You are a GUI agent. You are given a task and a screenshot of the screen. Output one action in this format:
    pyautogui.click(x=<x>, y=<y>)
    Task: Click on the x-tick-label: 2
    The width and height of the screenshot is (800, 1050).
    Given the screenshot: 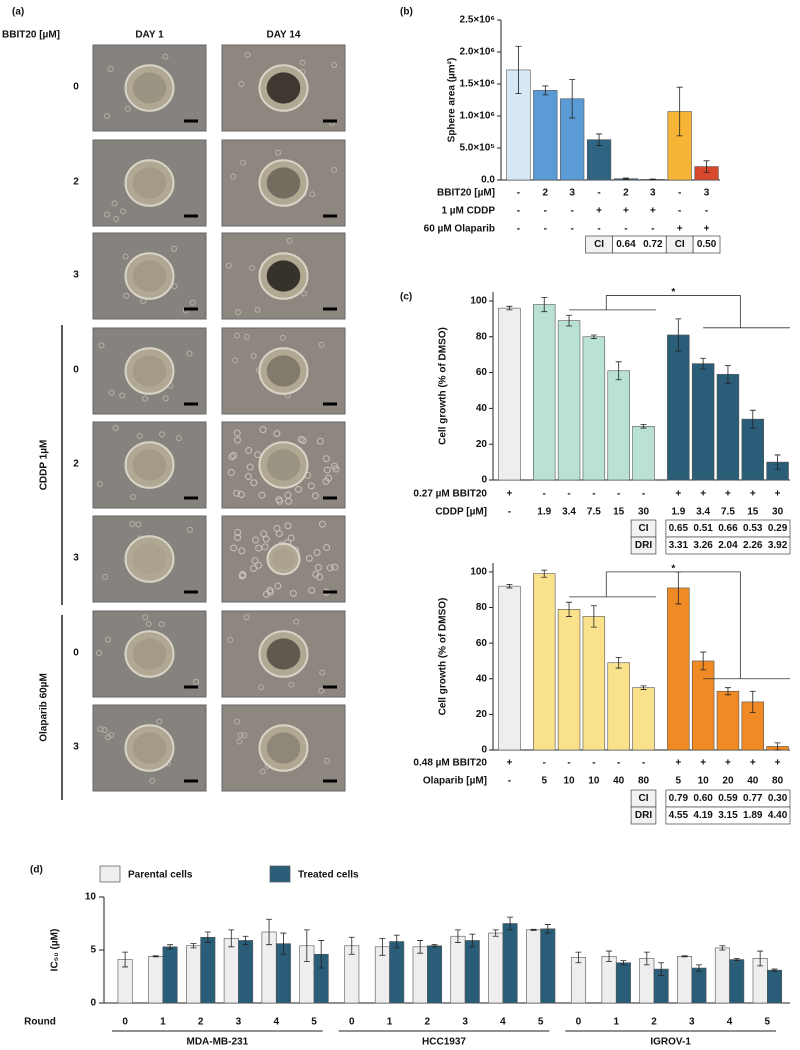 What is the action you would take?
    pyautogui.click(x=428, y=1022)
    